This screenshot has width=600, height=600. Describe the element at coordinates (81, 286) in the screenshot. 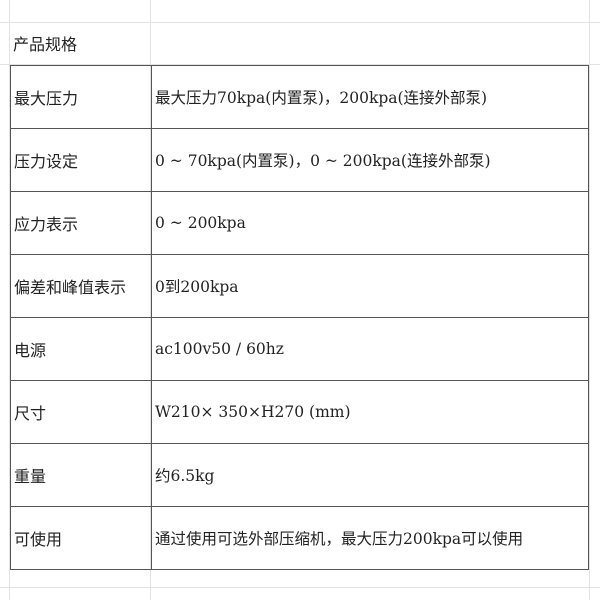

I see `spec-label-cell: 偏差和峰值表示` at that location.